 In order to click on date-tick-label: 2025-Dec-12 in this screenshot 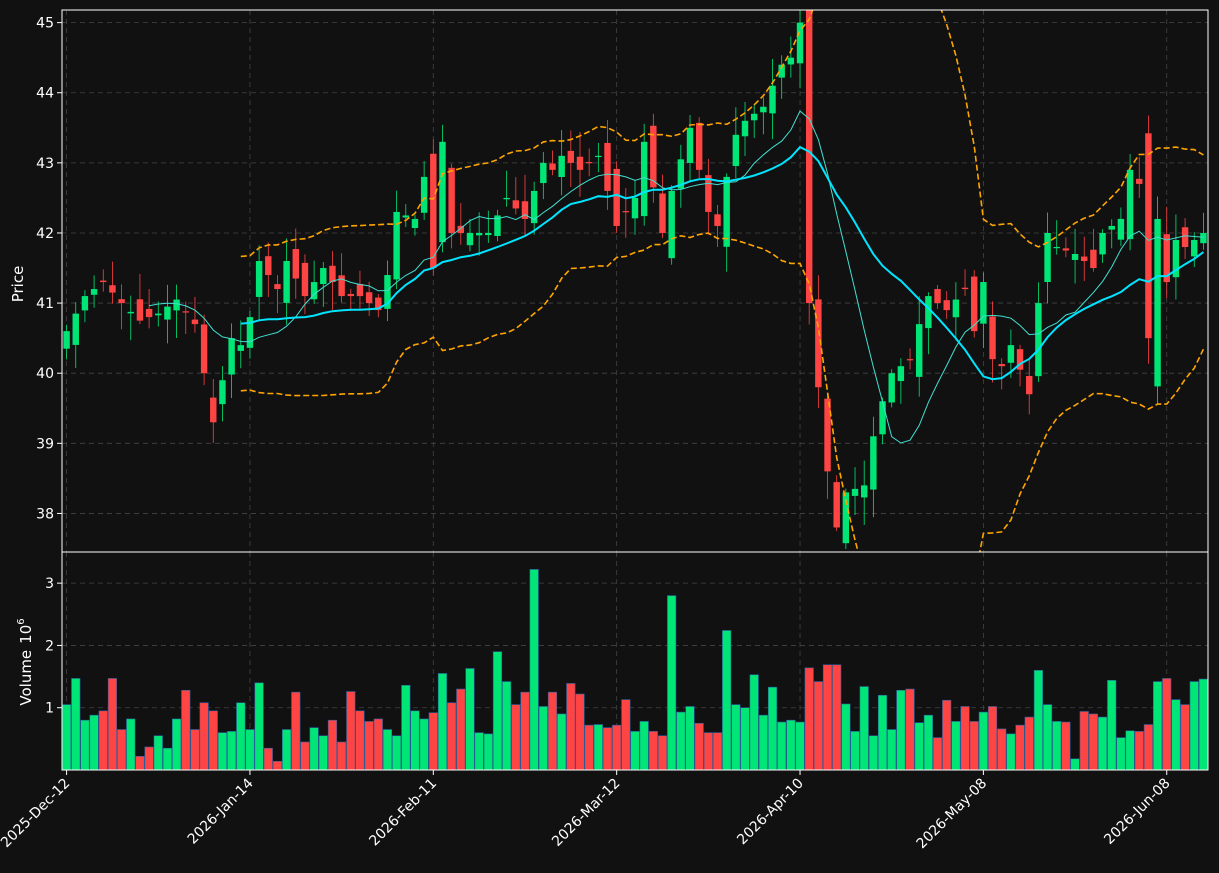, I will do `click(36, 813)`.